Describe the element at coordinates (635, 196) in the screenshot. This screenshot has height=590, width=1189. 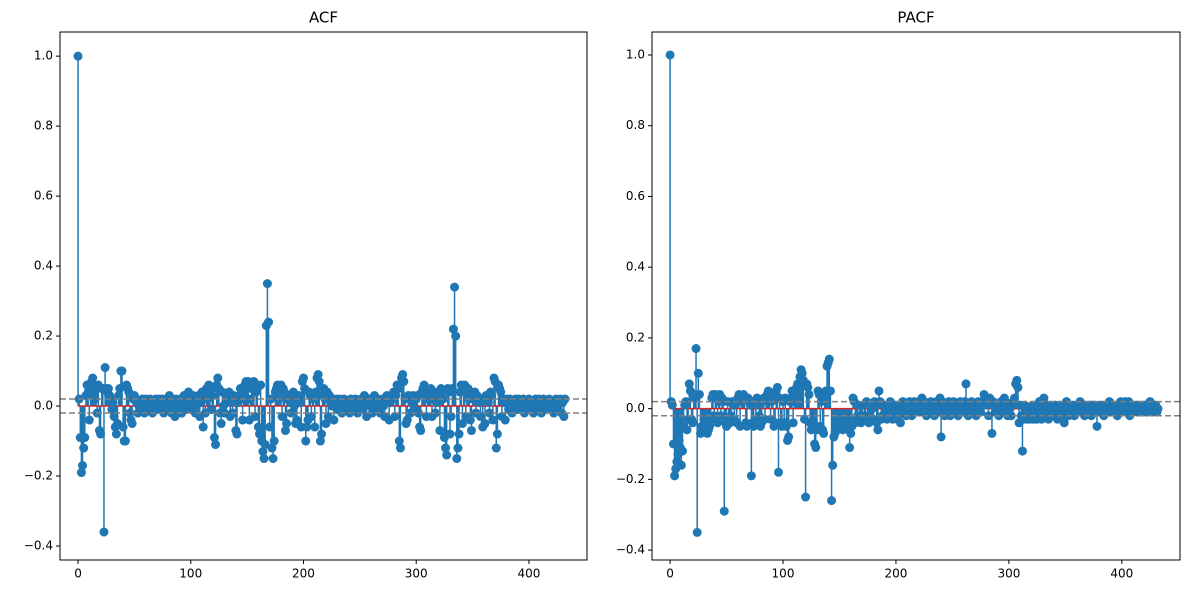
I see `y-tick-label: 0.6` at that location.